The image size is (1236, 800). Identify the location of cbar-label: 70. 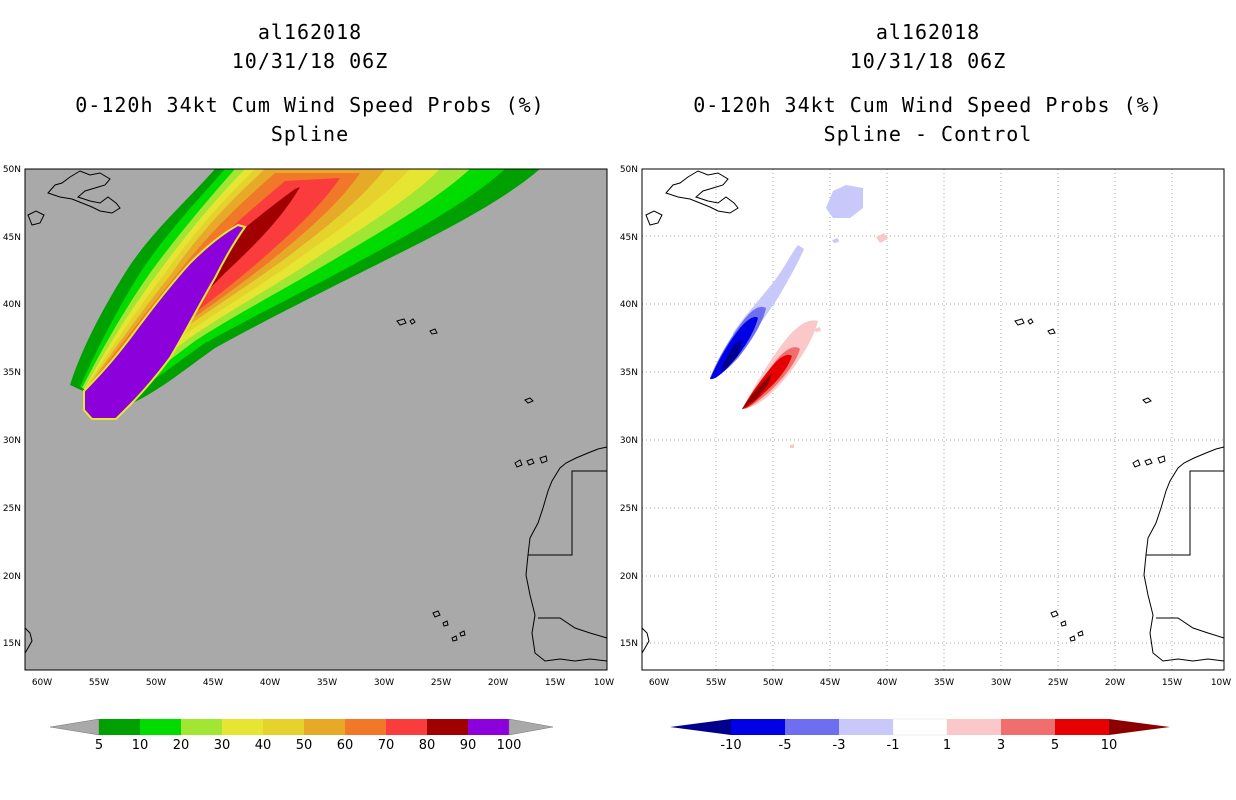
(386, 745).